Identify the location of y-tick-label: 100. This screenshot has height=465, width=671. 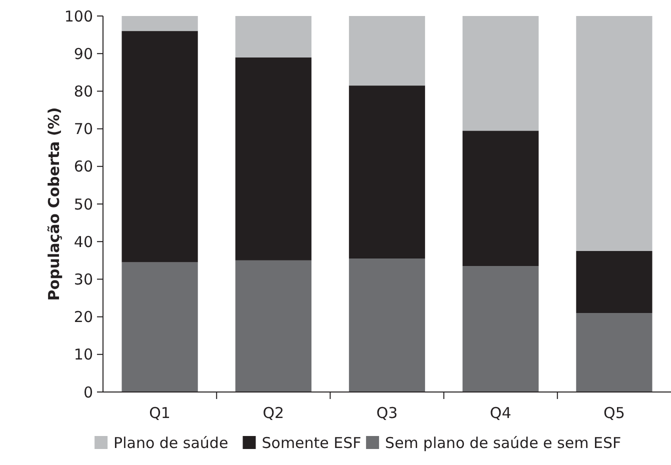
(78, 16).